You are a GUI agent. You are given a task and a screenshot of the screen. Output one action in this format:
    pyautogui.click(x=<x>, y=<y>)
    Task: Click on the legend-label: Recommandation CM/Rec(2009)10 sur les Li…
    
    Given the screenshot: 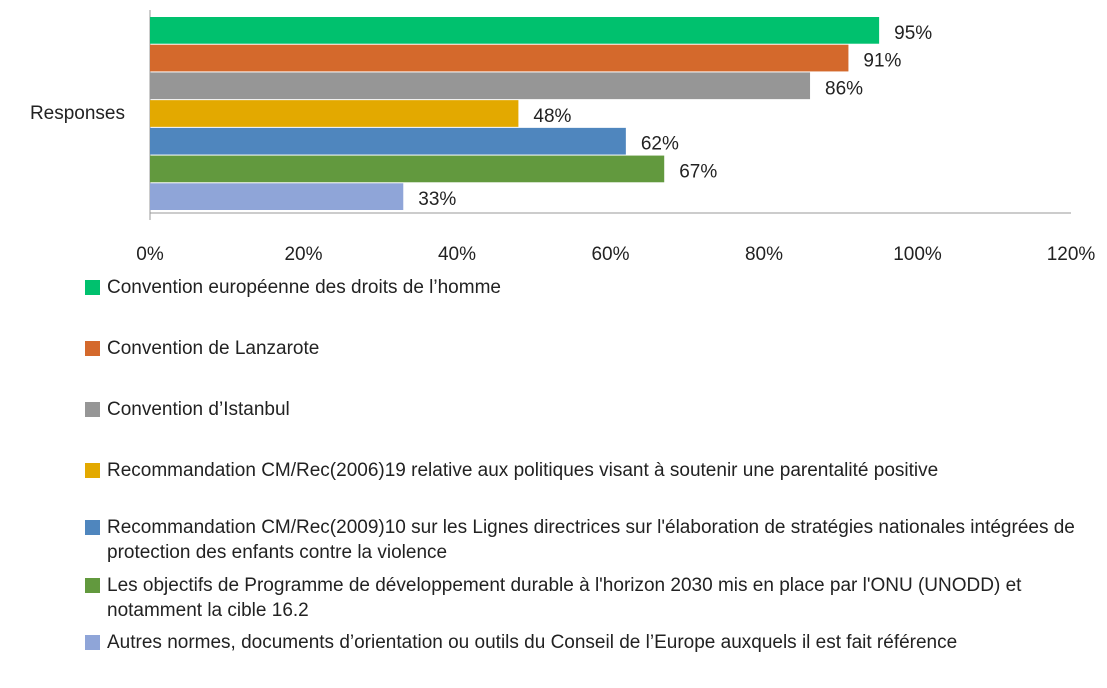 What is the action you would take?
    pyautogui.click(x=591, y=540)
    